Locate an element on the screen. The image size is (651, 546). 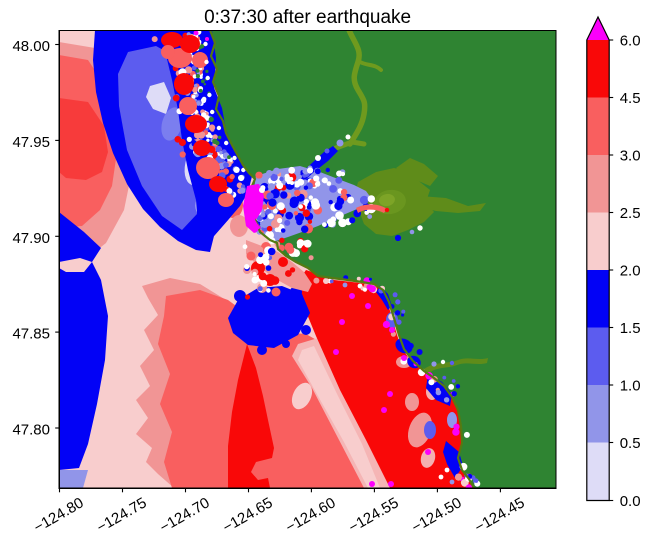
svg-text: 48.00 is located at coordinates (31, 46).